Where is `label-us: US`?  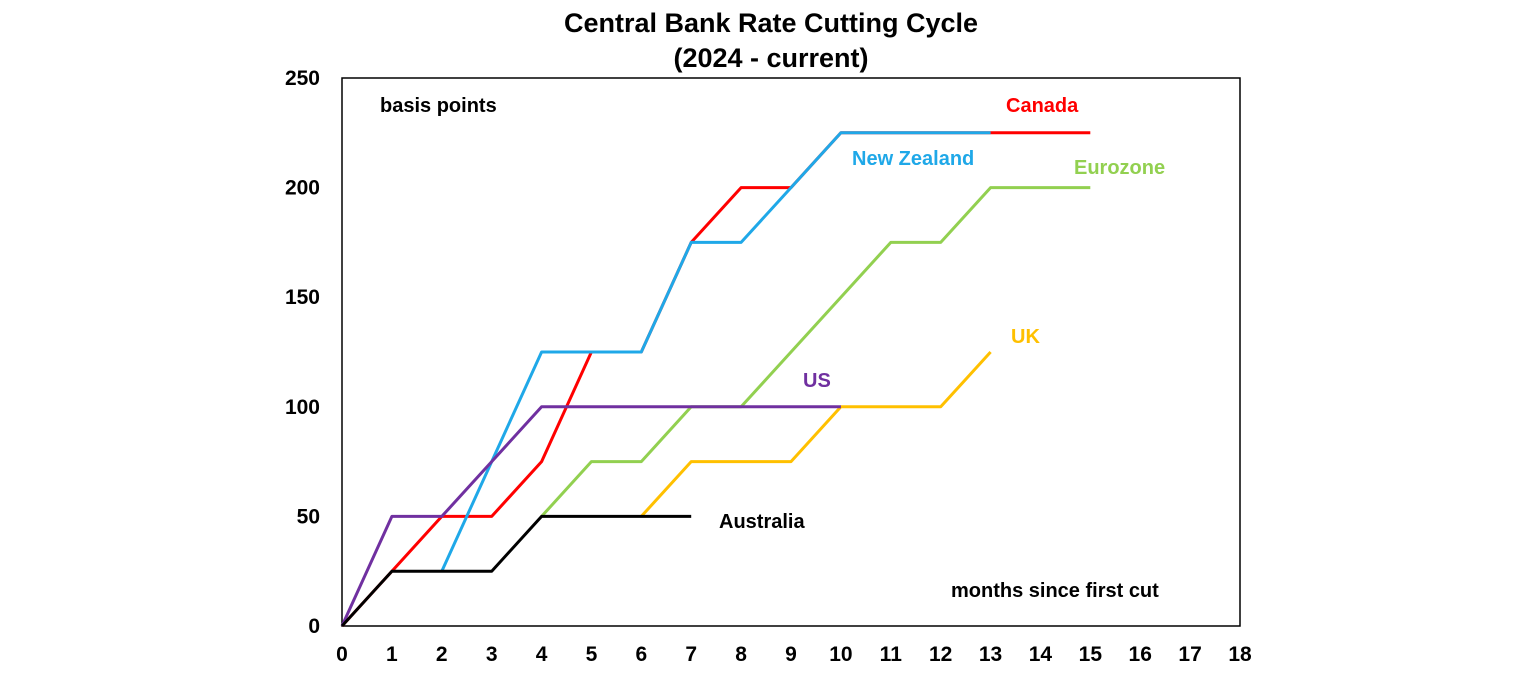 label-us: US is located at coordinates (817, 381).